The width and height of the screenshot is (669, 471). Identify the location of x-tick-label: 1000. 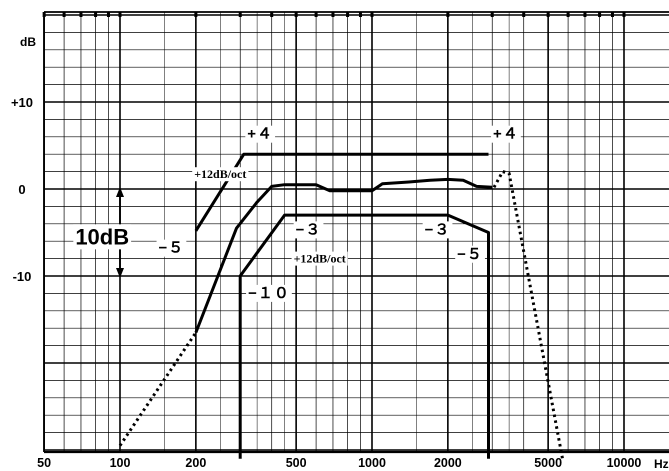
(372, 463).